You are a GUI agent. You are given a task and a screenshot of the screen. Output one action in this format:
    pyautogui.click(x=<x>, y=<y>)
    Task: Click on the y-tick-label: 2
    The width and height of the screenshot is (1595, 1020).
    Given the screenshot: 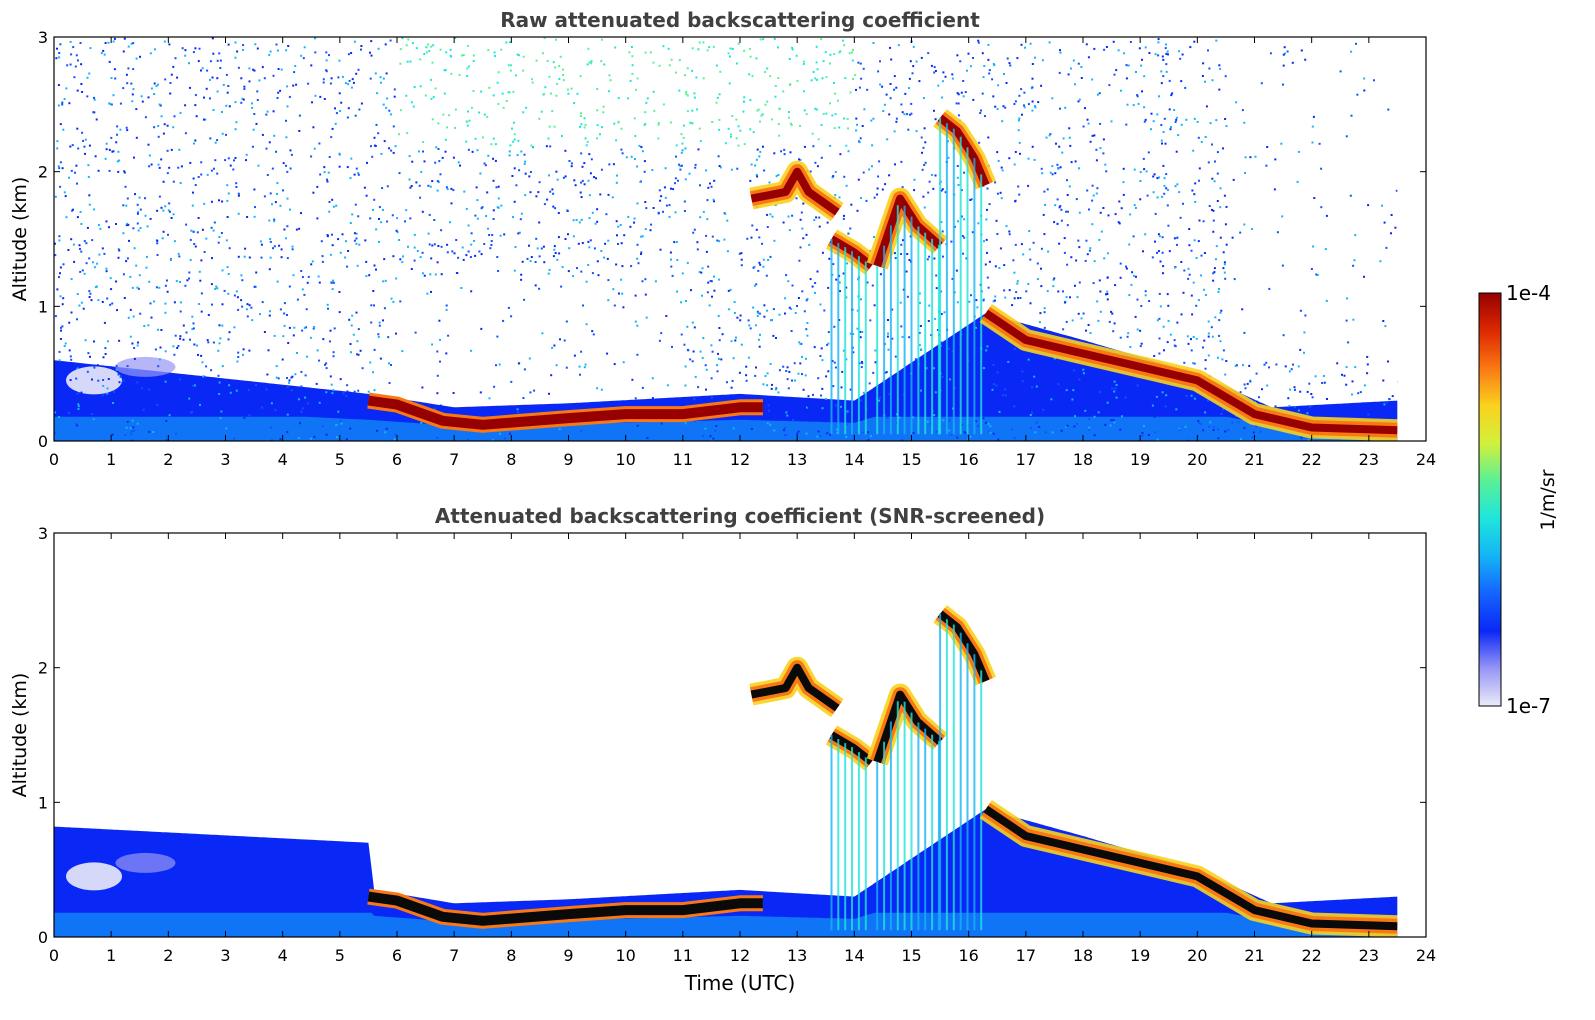 What is the action you would take?
    pyautogui.click(x=43, y=668)
    